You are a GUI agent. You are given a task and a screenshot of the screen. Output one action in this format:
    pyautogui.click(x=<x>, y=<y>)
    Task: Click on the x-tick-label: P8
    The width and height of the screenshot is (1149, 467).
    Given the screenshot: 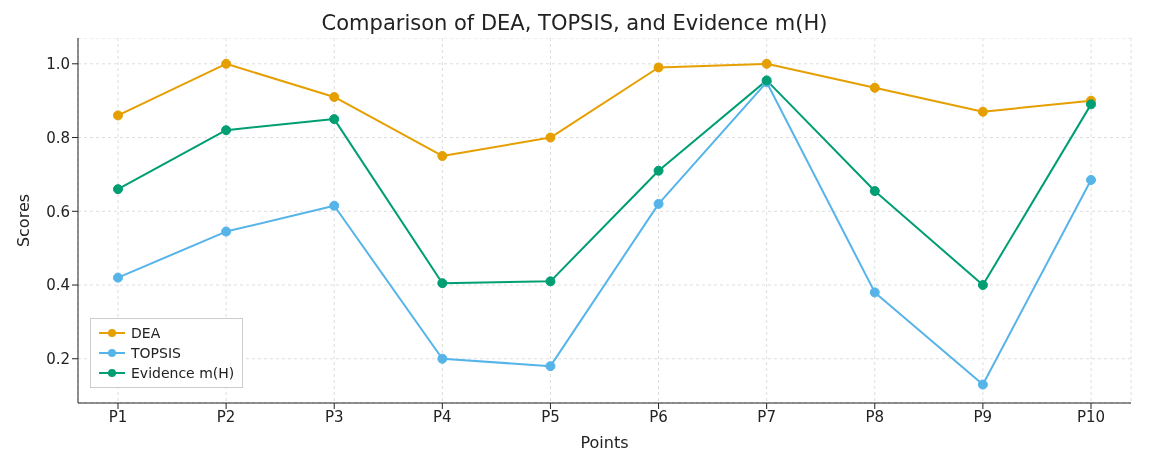 What is the action you would take?
    pyautogui.click(x=875, y=416)
    